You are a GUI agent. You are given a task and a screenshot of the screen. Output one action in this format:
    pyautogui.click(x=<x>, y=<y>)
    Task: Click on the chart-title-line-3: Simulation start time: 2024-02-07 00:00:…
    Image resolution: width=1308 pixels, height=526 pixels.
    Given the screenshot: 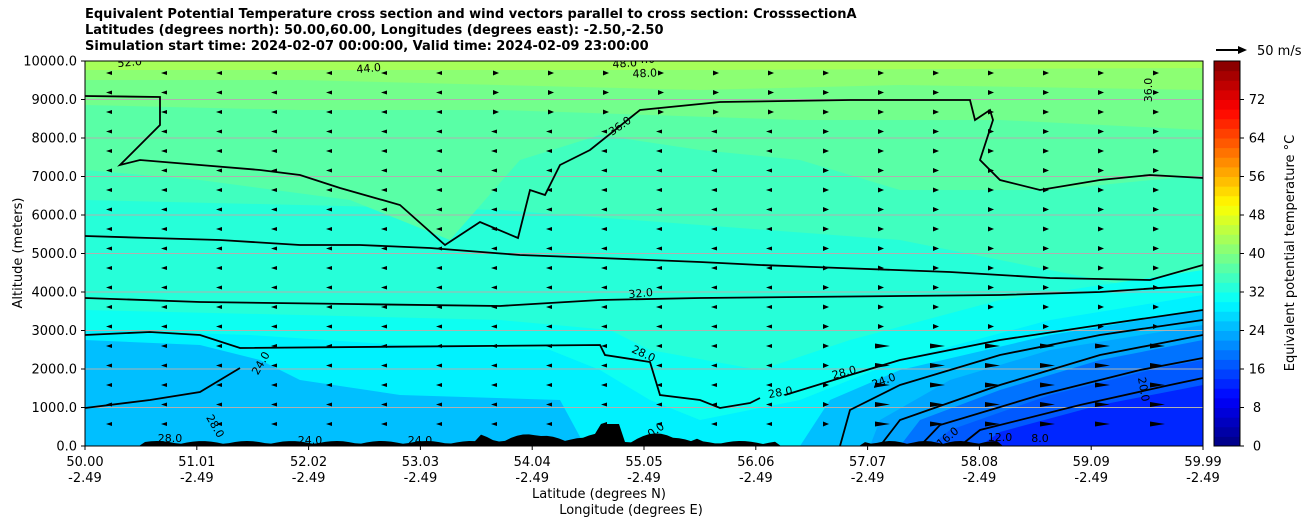 What is the action you would take?
    pyautogui.click(x=367, y=46)
    